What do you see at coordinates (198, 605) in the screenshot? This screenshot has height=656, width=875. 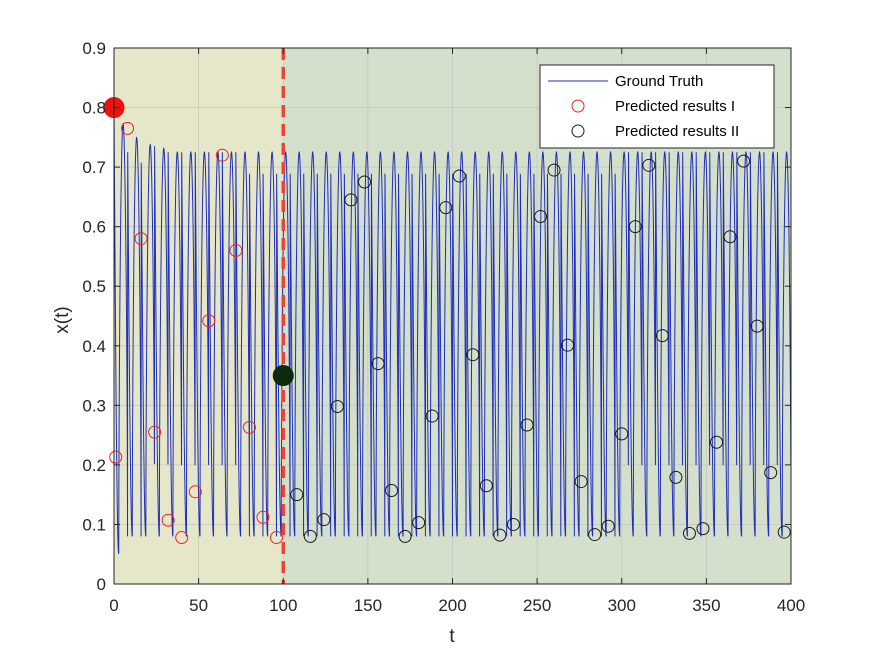 I see `x-tick-label: 50` at bounding box center [198, 605].